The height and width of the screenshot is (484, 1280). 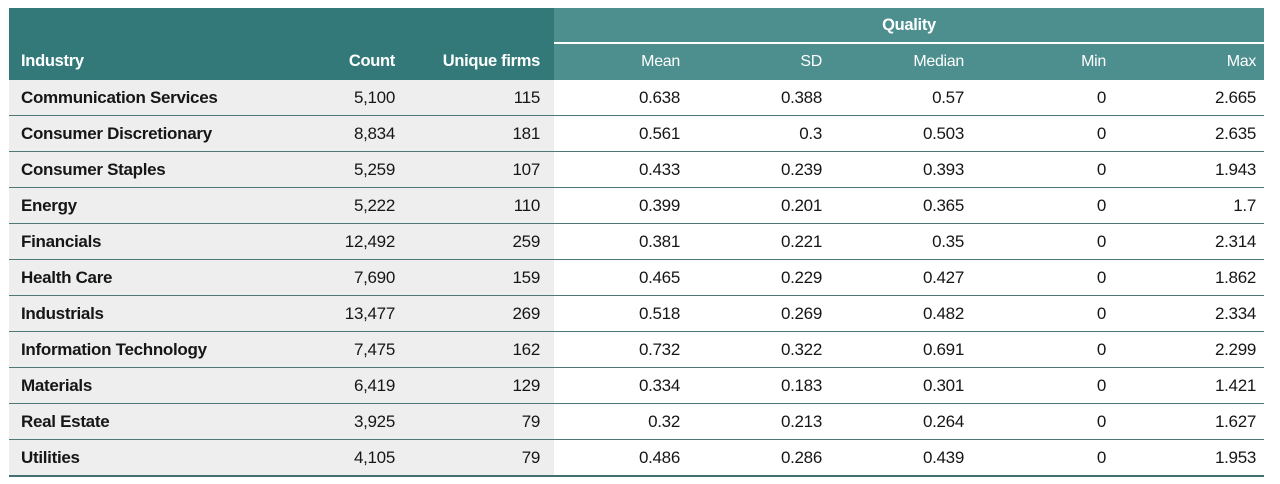 I want to click on median-cell: 0.439, so click(x=909, y=458).